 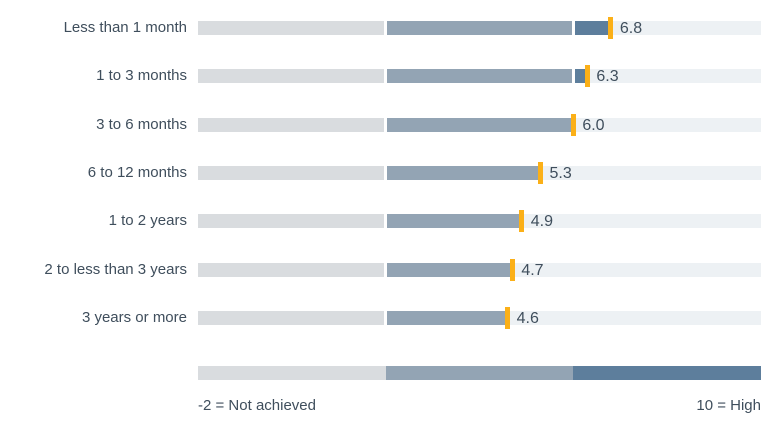 I want to click on legend-caption-left: -2 = Not achieved, so click(x=257, y=405).